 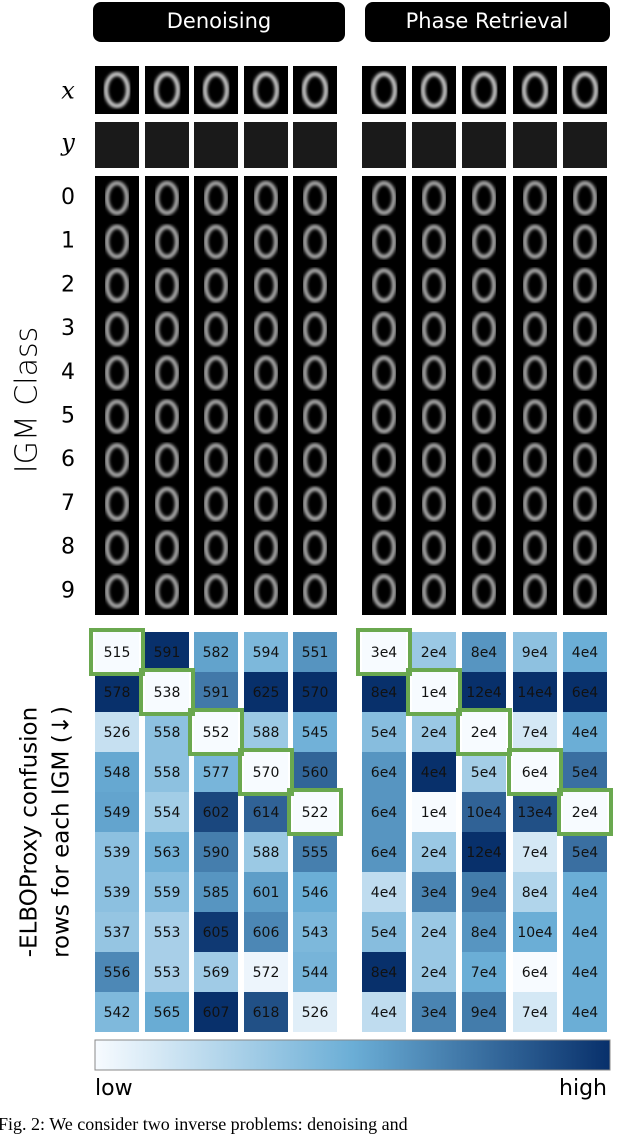 I want to click on cell-value: 515, so click(x=117, y=653).